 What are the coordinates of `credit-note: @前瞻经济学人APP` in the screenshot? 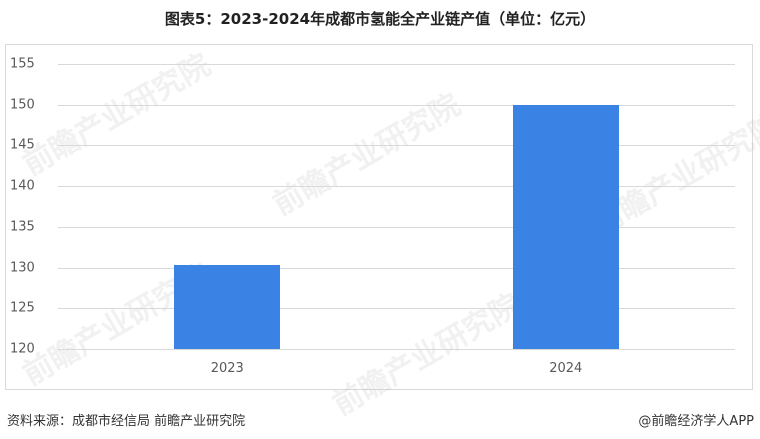 It's located at (696, 421).